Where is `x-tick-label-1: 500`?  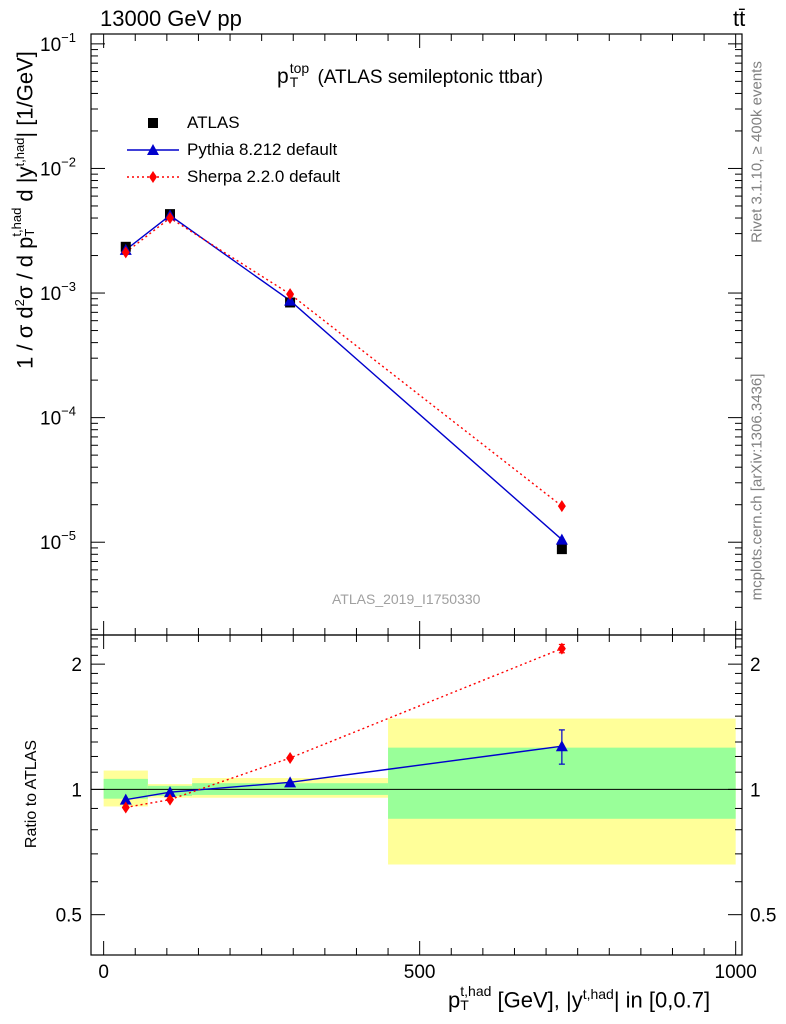
x-tick-label-1: 500 is located at coordinates (420, 972).